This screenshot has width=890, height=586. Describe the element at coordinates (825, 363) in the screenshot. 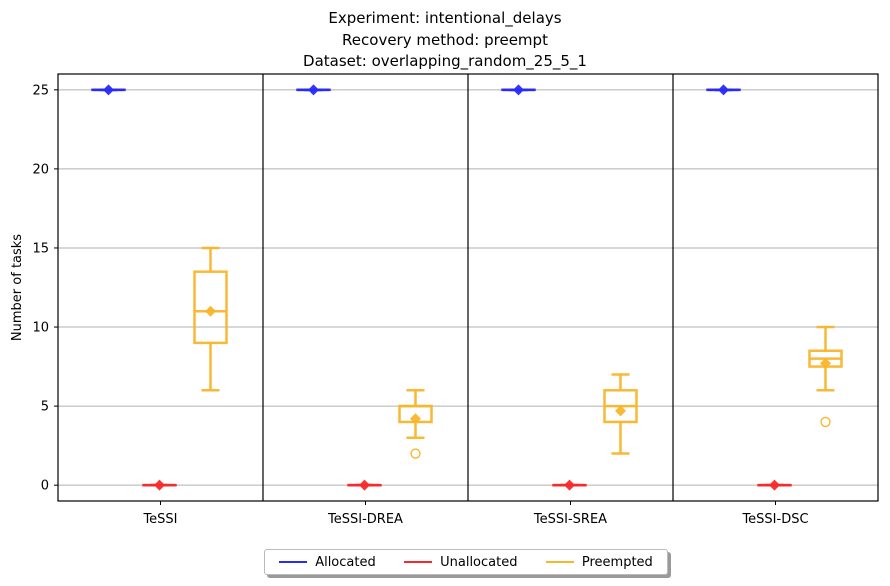

I see `mean-marker-preempted-tessi-dsc` at that location.